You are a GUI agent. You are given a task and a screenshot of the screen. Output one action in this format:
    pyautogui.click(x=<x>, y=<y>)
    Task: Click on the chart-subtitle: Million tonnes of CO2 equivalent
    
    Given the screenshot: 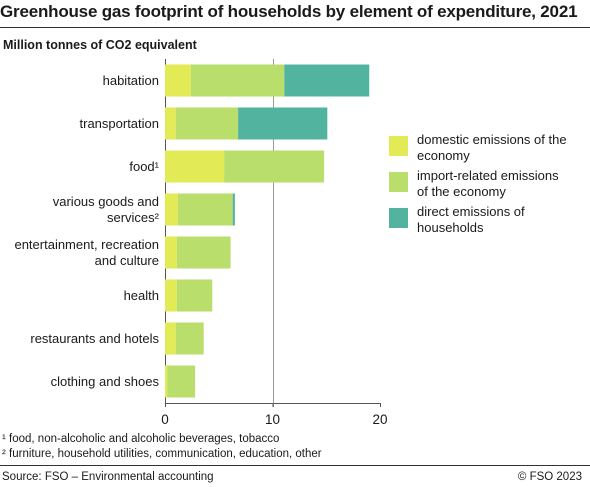 What is the action you would take?
    pyautogui.click(x=100, y=45)
    